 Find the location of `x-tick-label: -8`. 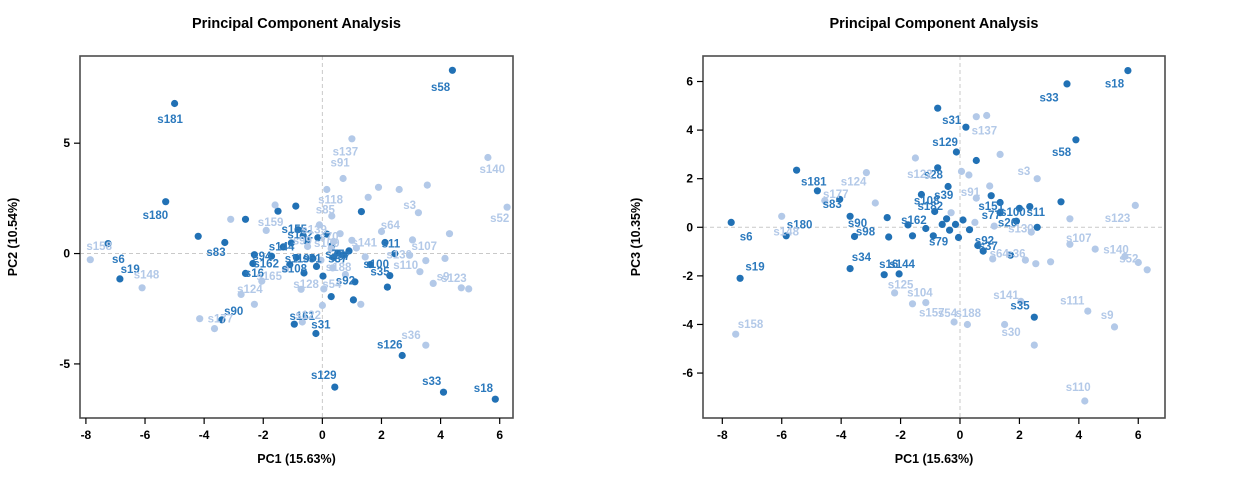

x-tick-label: -8 is located at coordinates (86, 435).